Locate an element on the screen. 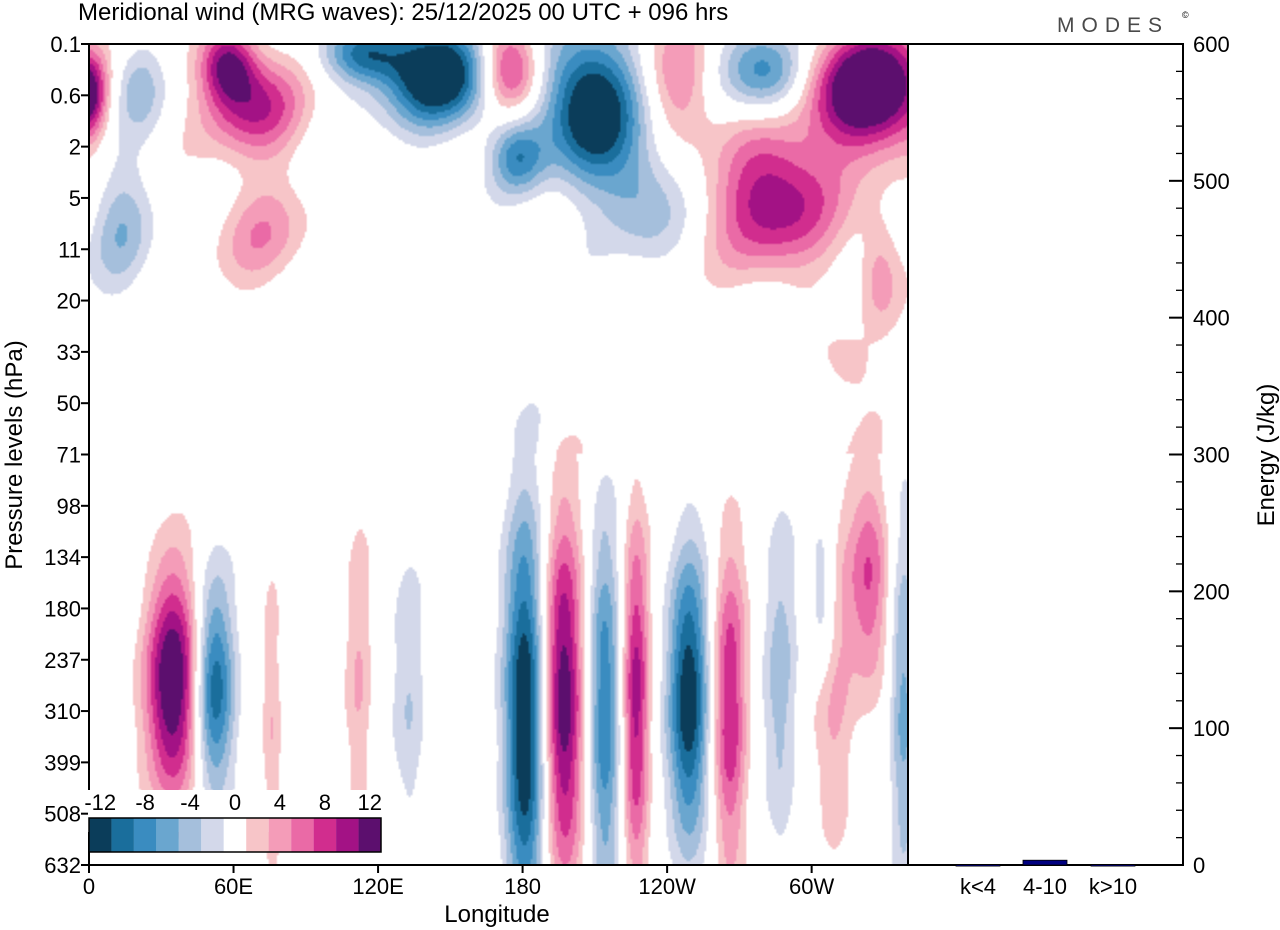 This screenshot has height=930, width=1280. pressure-tick-label: 33 is located at coordinates (69, 352).